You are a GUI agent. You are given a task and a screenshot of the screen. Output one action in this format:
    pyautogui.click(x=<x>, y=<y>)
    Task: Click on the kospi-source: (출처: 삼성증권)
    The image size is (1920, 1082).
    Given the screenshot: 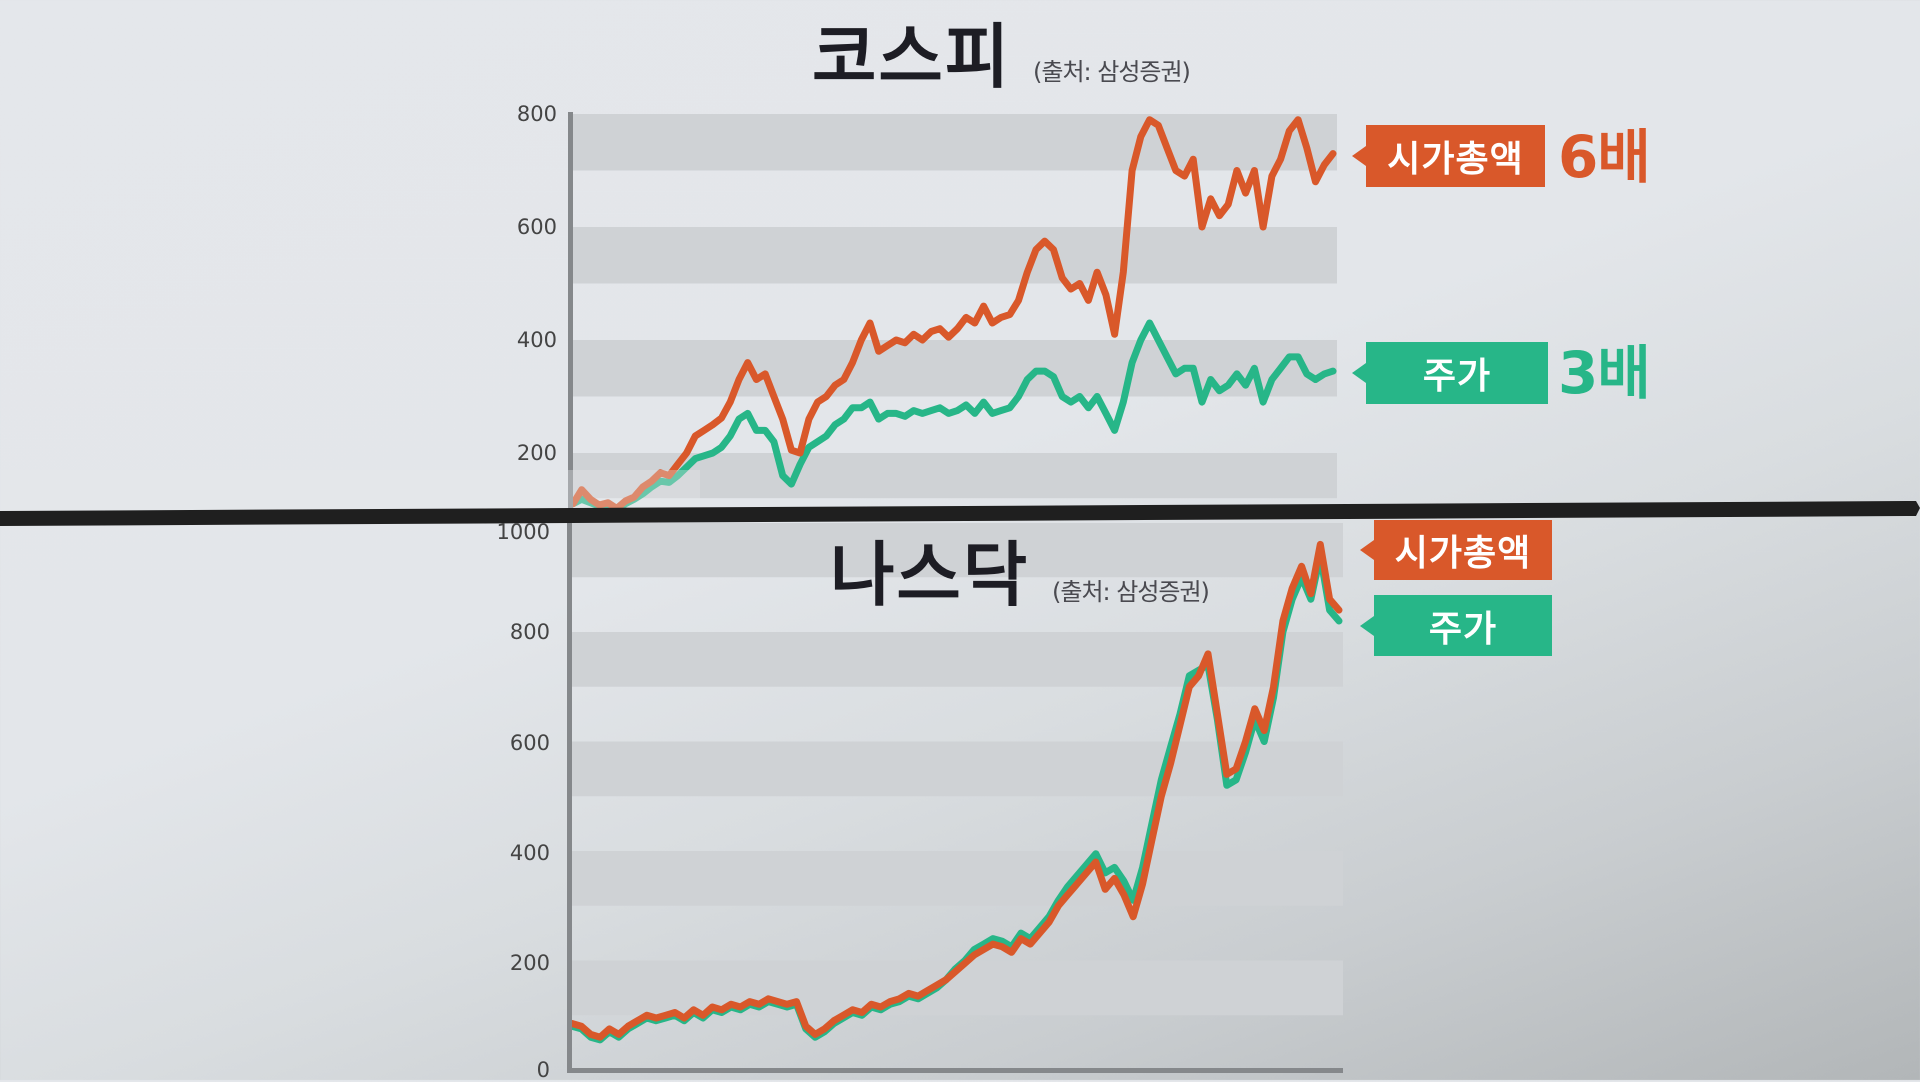 What is the action you would take?
    pyautogui.click(x=1112, y=72)
    